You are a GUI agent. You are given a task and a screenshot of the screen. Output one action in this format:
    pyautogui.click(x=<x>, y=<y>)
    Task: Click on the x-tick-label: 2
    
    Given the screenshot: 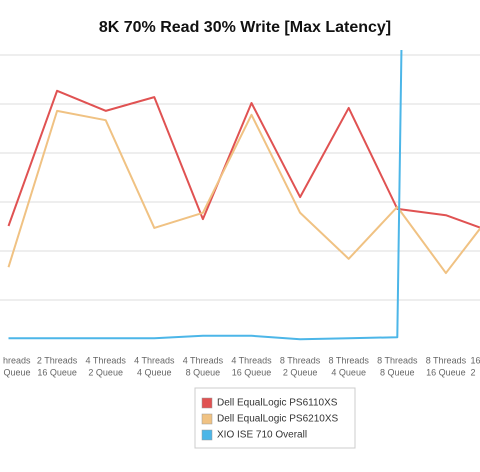 What is the action you would take?
    pyautogui.click(x=473, y=372)
    